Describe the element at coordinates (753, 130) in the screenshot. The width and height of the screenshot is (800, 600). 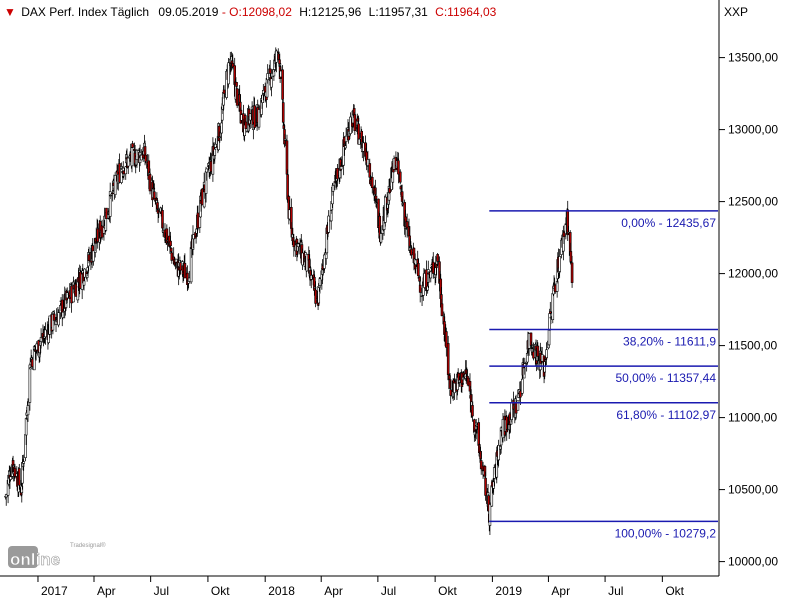
I see `y-tick-label: 13000,00` at that location.